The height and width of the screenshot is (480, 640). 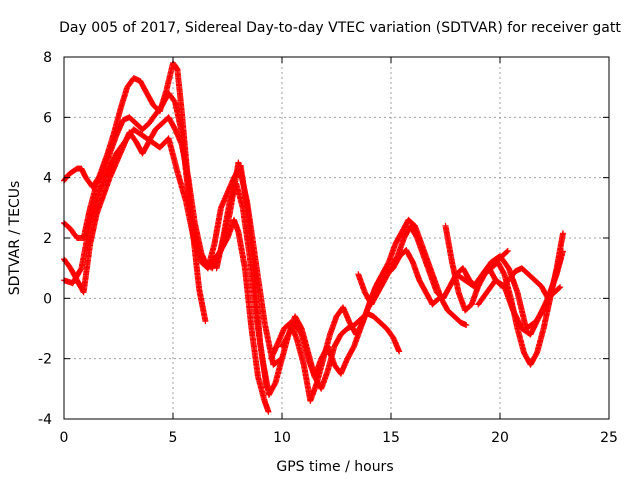 I want to click on y-tick-label: -4, so click(x=45, y=420).